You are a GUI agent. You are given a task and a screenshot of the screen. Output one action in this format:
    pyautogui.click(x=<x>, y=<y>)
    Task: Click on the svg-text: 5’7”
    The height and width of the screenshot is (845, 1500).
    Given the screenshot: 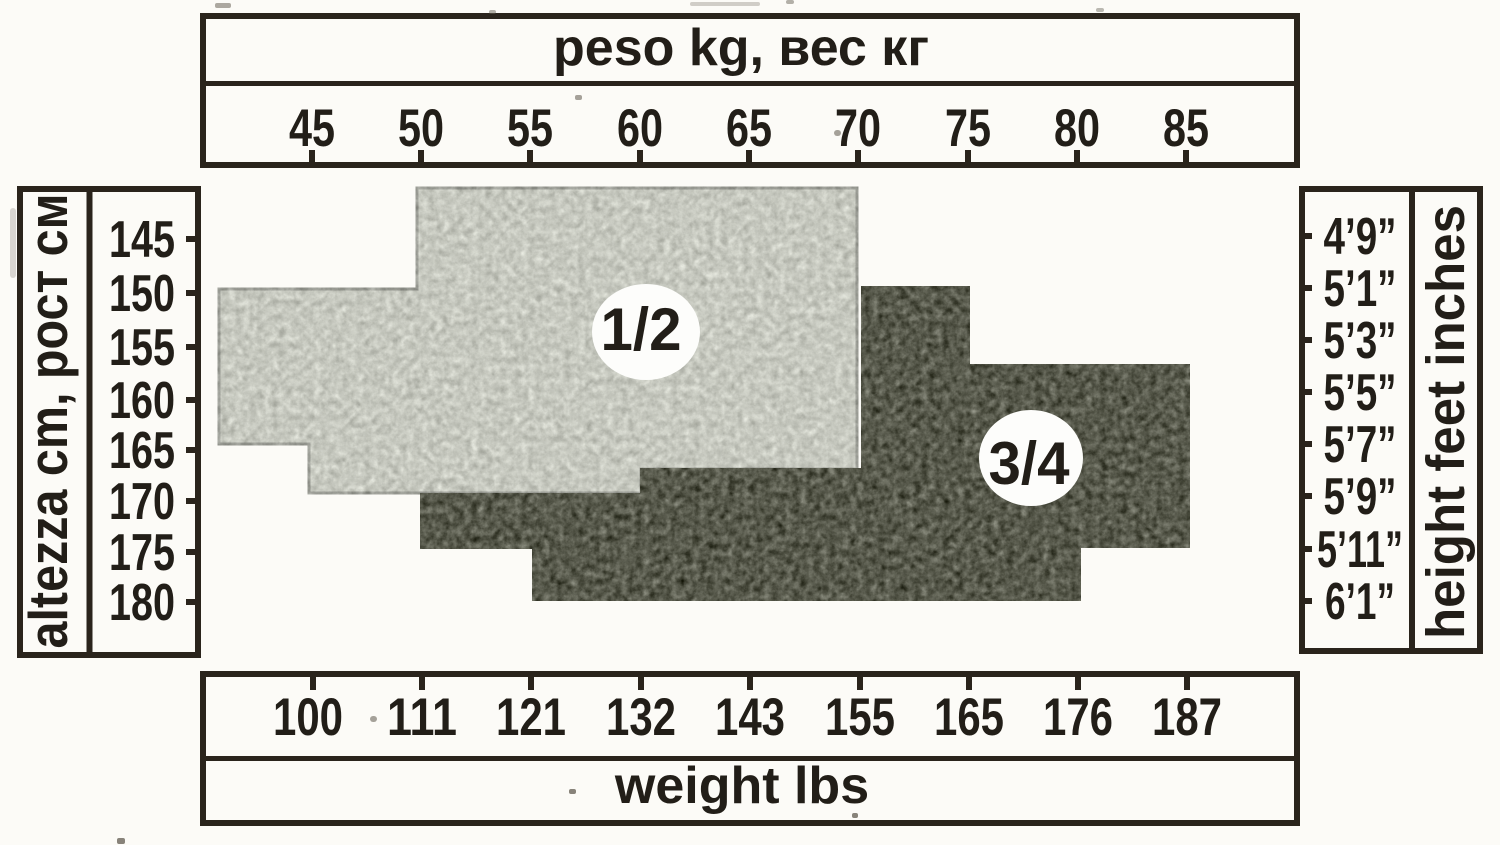 What is the action you would take?
    pyautogui.click(x=1360, y=445)
    